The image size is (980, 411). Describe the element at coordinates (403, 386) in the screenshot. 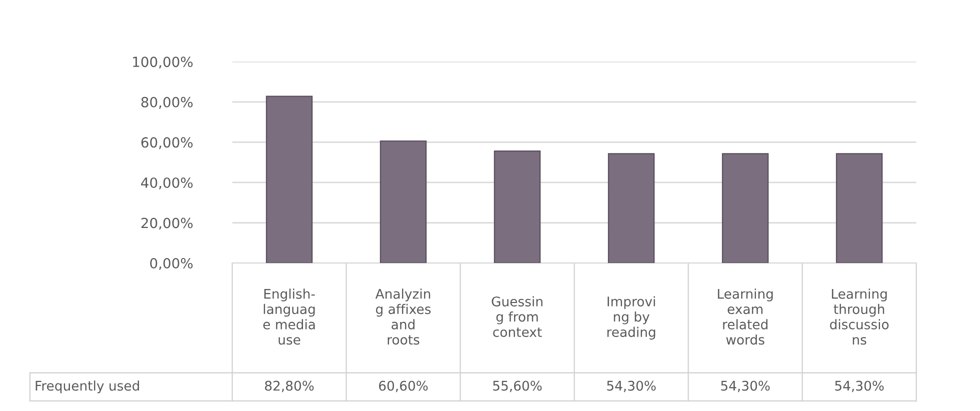

I see `data-label: 60,60%` at that location.